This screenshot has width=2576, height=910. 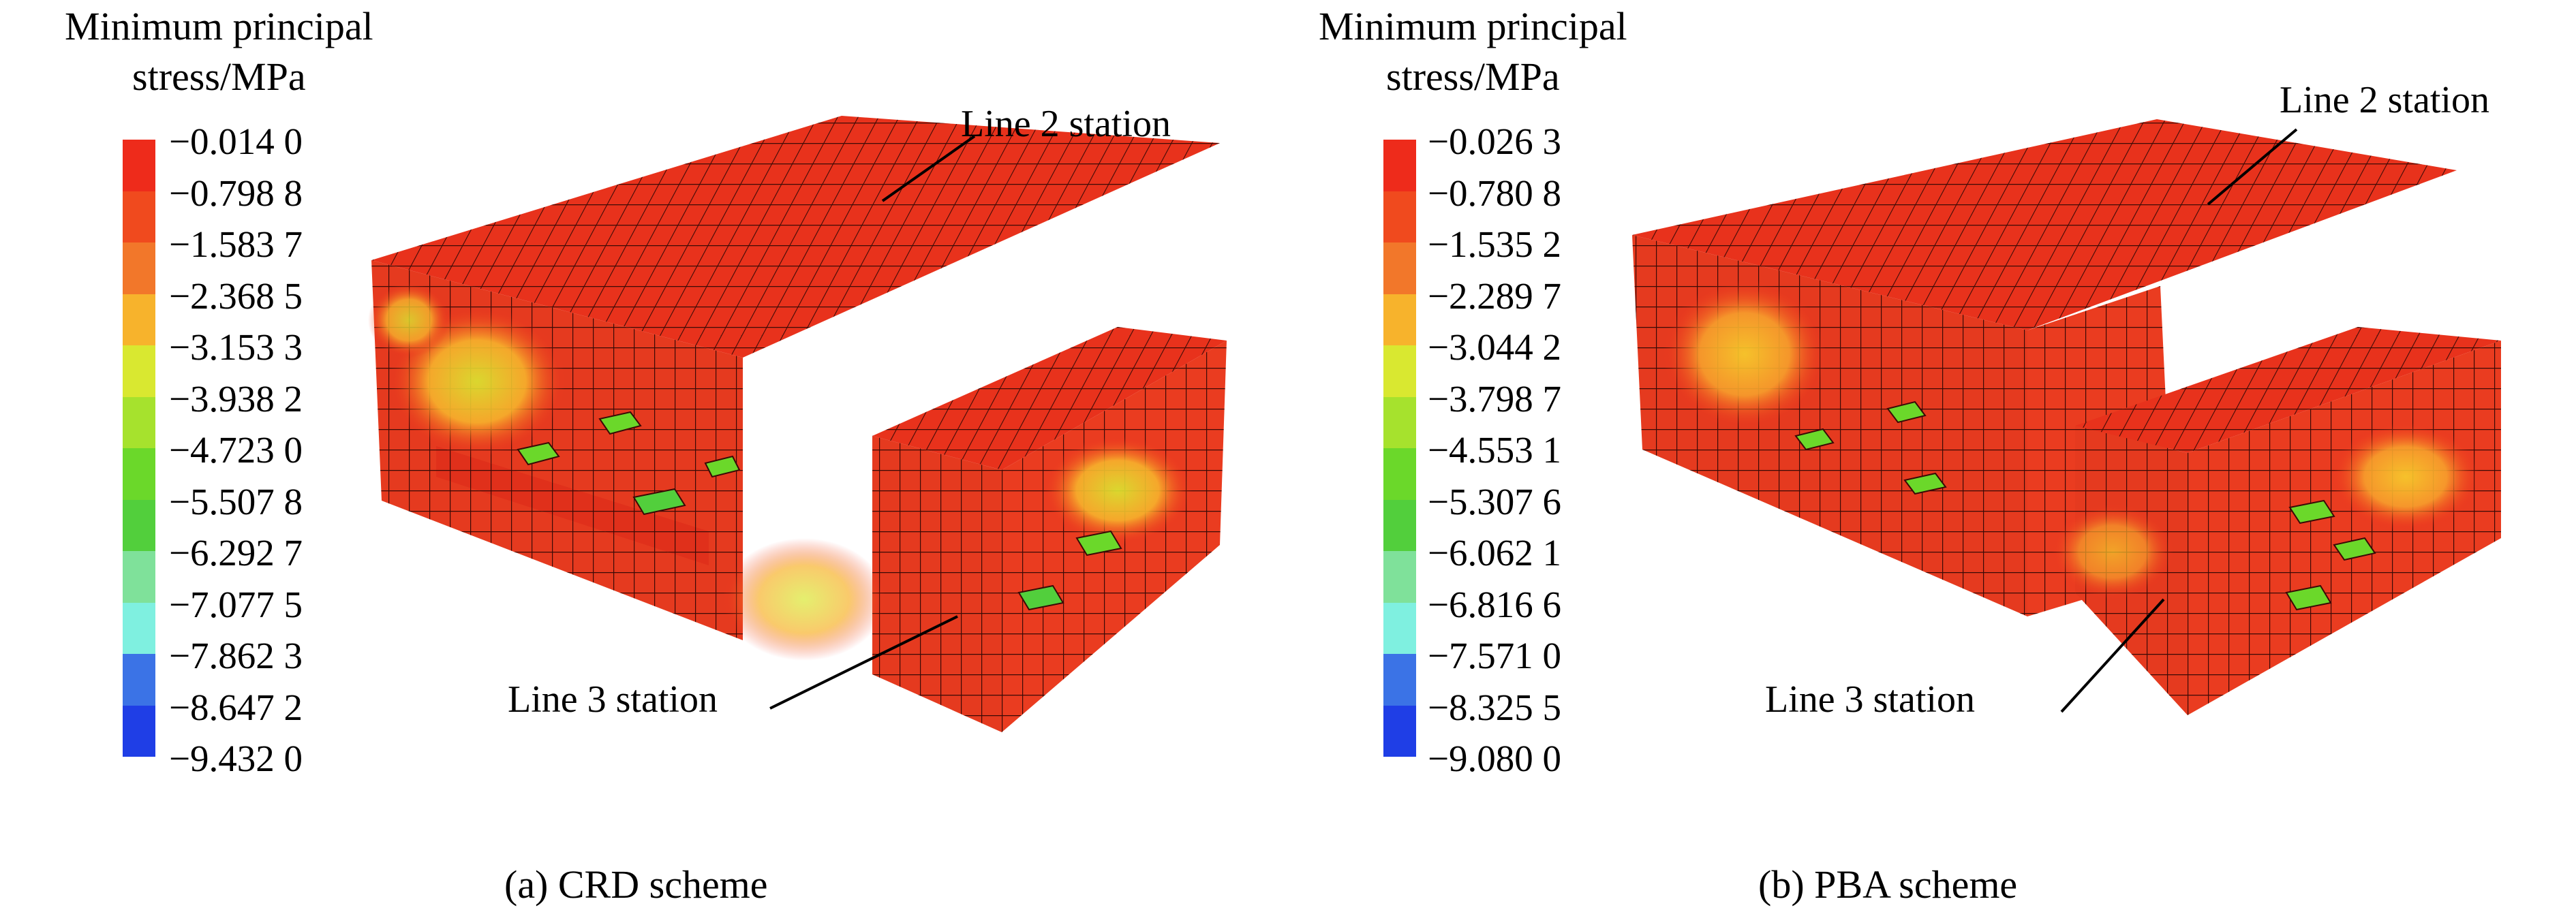 What do you see at coordinates (236, 553) in the screenshot?
I see `colorbar-tick-label: −6.292 7` at bounding box center [236, 553].